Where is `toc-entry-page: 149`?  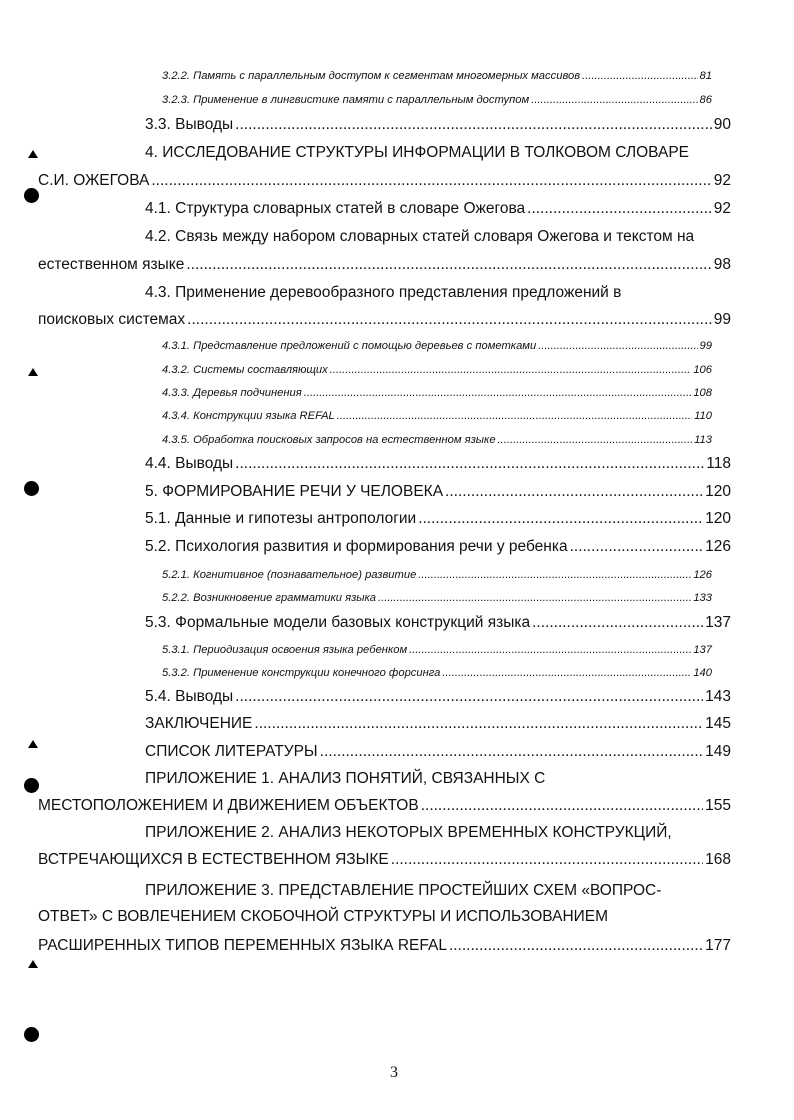
toc-entry-page: 149 is located at coordinates (718, 751).